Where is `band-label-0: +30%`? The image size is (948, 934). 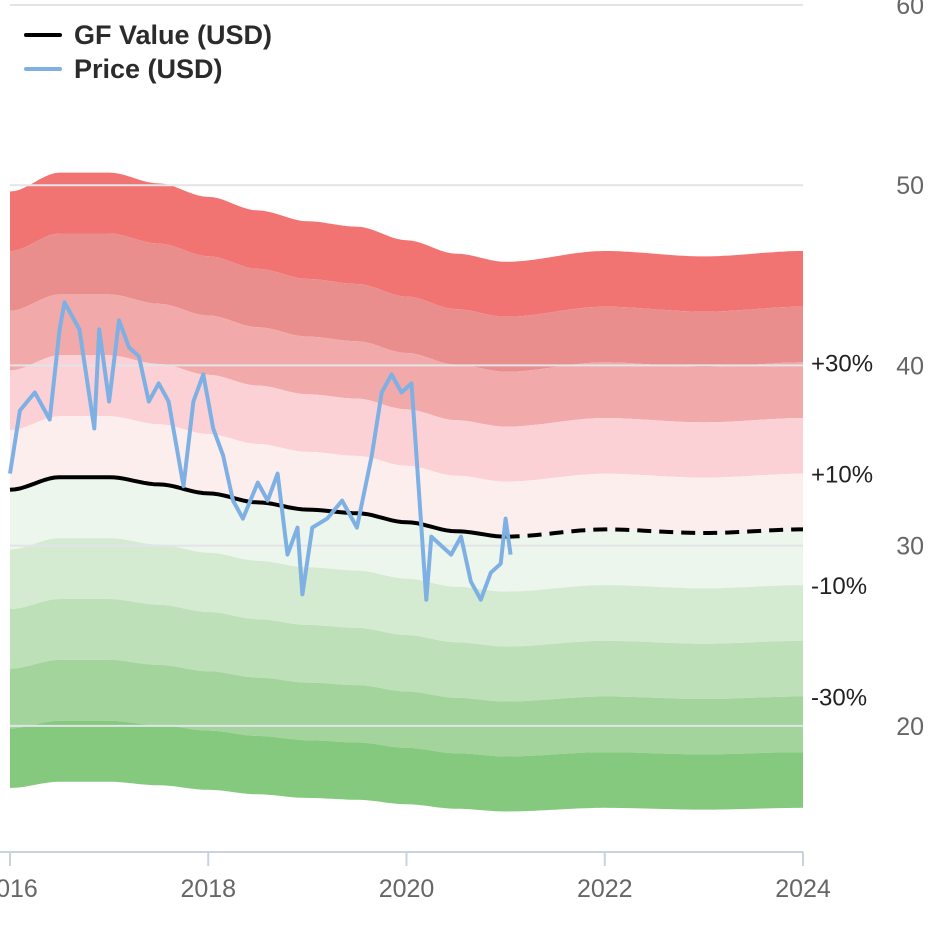 band-label-0: +30% is located at coordinates (842, 363).